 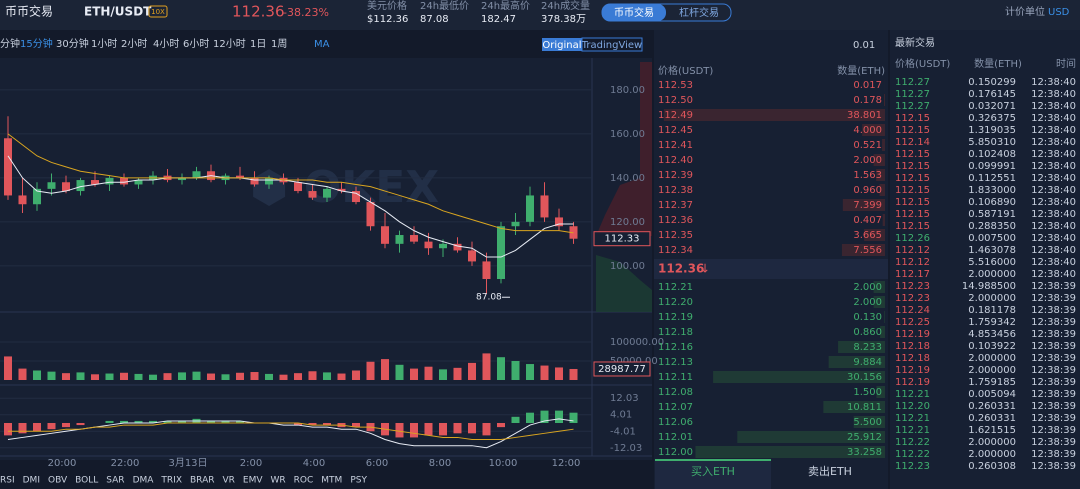 I want to click on interval: 1日, so click(x=258, y=44).